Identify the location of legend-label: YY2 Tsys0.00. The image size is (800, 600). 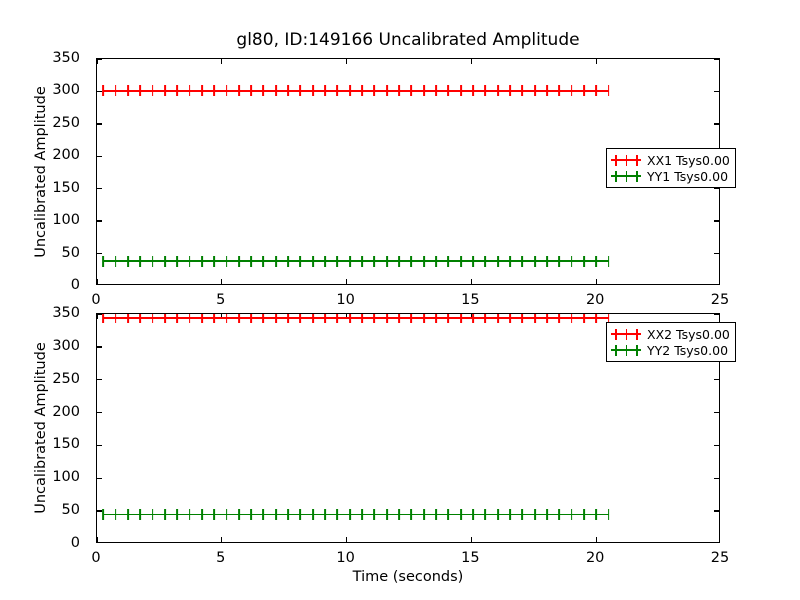
(688, 350).